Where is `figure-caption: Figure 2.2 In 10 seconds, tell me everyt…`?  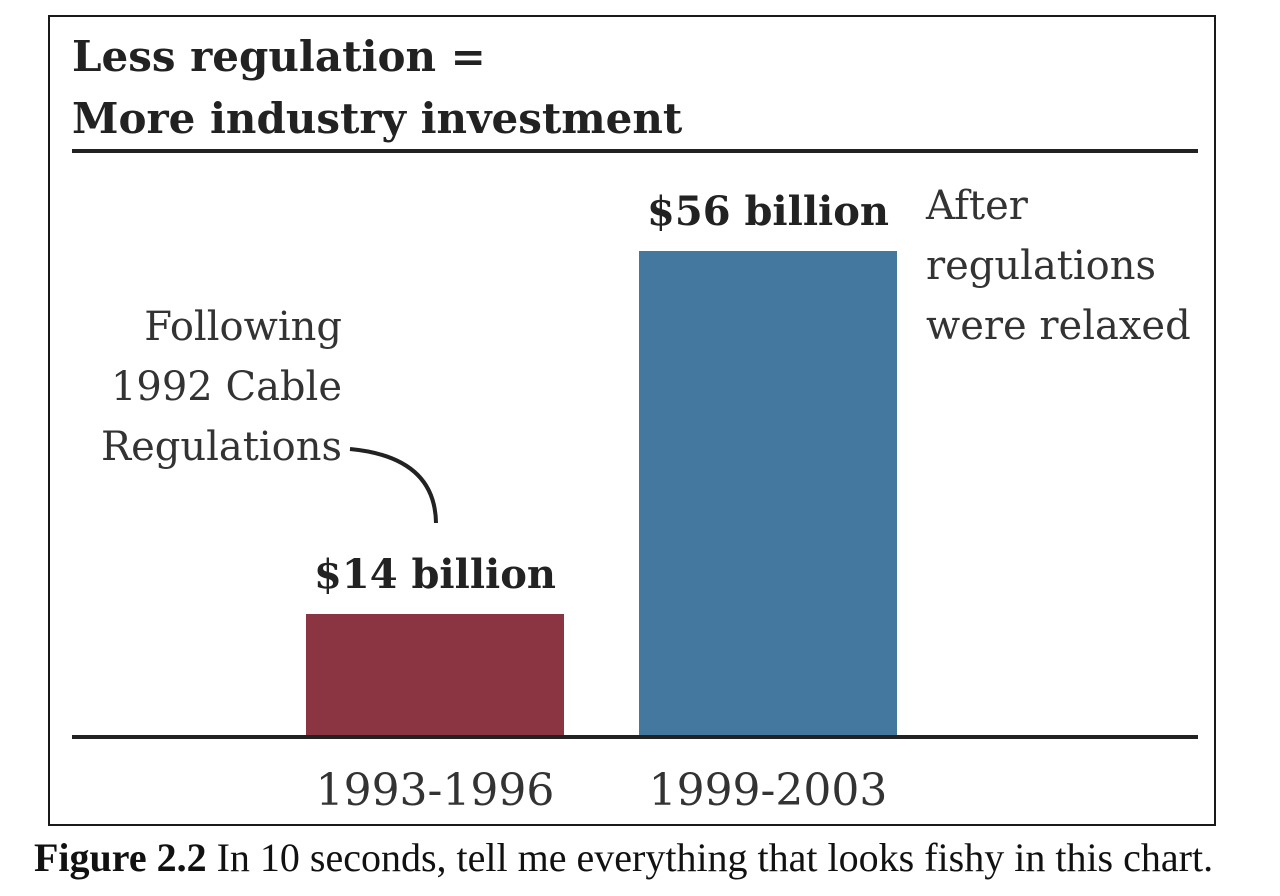 figure-caption: Figure 2.2 In 10 seconds, tell me everyt… is located at coordinates (654, 858).